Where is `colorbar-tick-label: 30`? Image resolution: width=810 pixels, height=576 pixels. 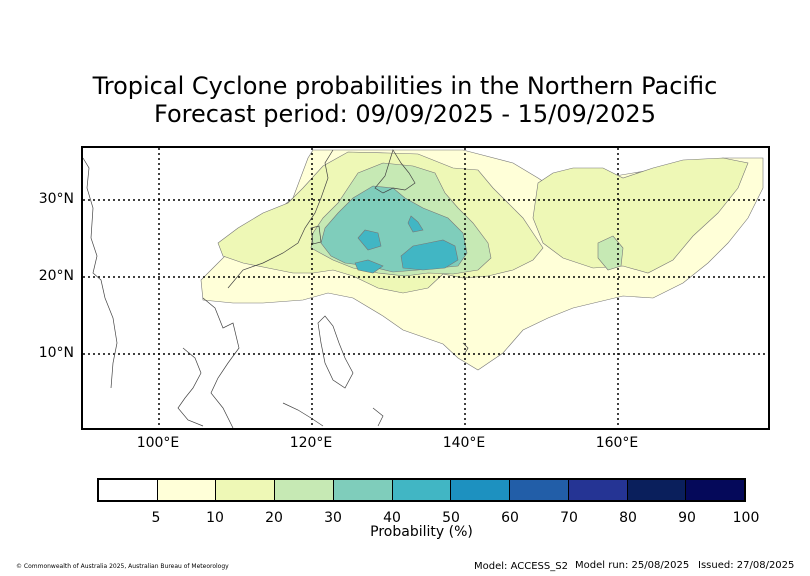 colorbar-tick-label: 30 is located at coordinates (333, 518).